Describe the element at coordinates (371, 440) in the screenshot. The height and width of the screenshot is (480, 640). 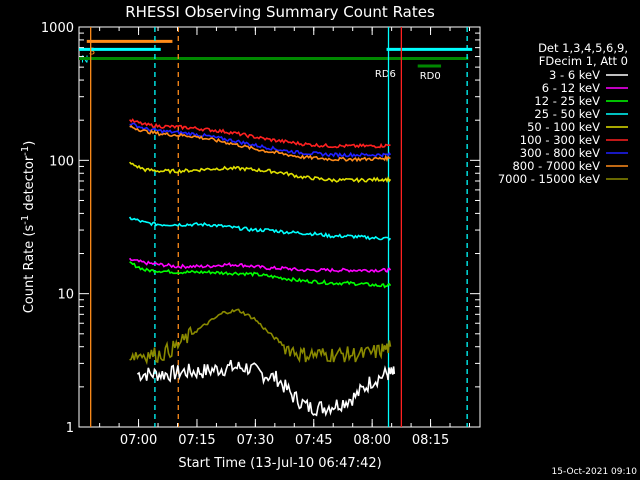
I see `x-tick-label-4: 08:00` at that location.